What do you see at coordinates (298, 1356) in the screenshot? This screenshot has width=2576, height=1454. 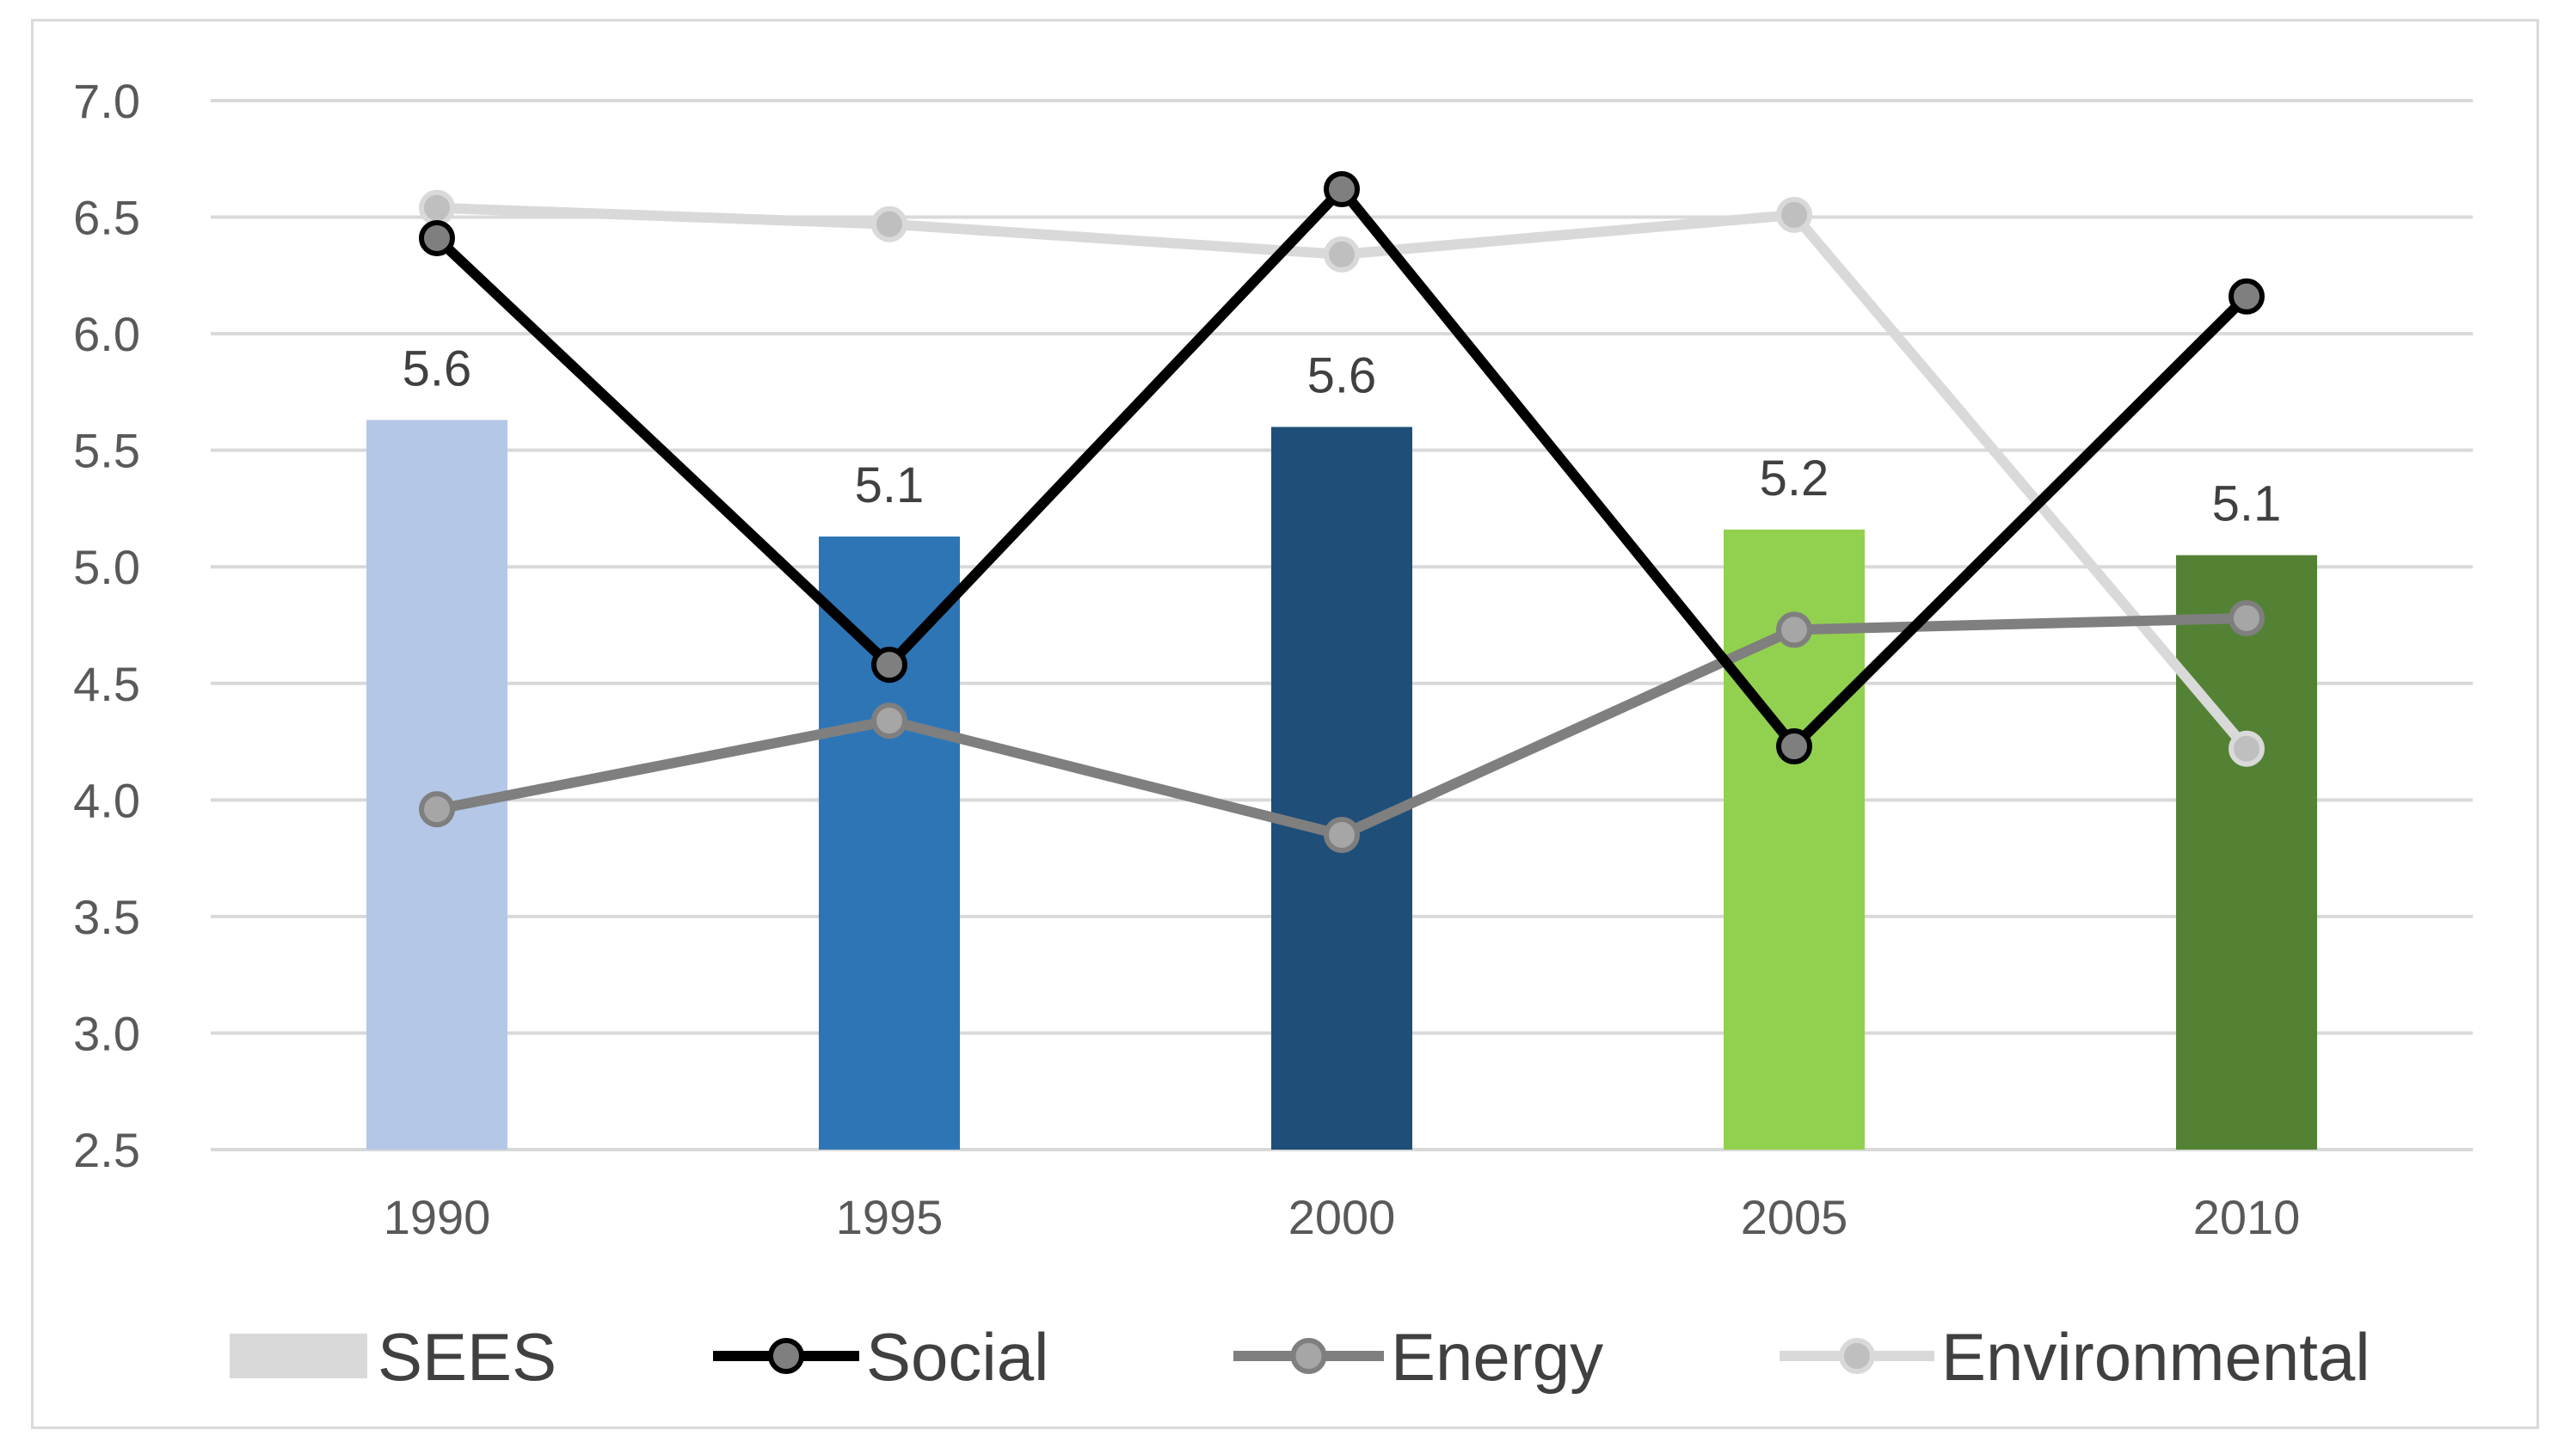 I see `legend-swatch-sees` at bounding box center [298, 1356].